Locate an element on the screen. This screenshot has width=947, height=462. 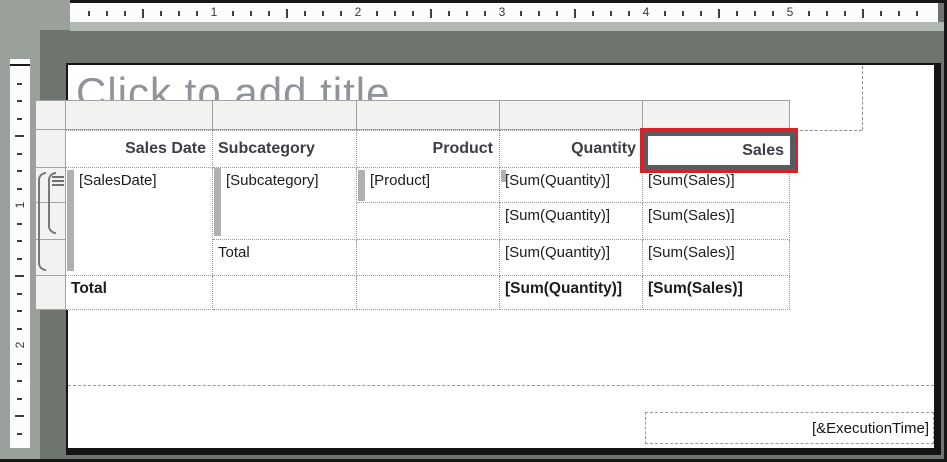
selected-cell-sales: Sales is located at coordinates (719, 150).